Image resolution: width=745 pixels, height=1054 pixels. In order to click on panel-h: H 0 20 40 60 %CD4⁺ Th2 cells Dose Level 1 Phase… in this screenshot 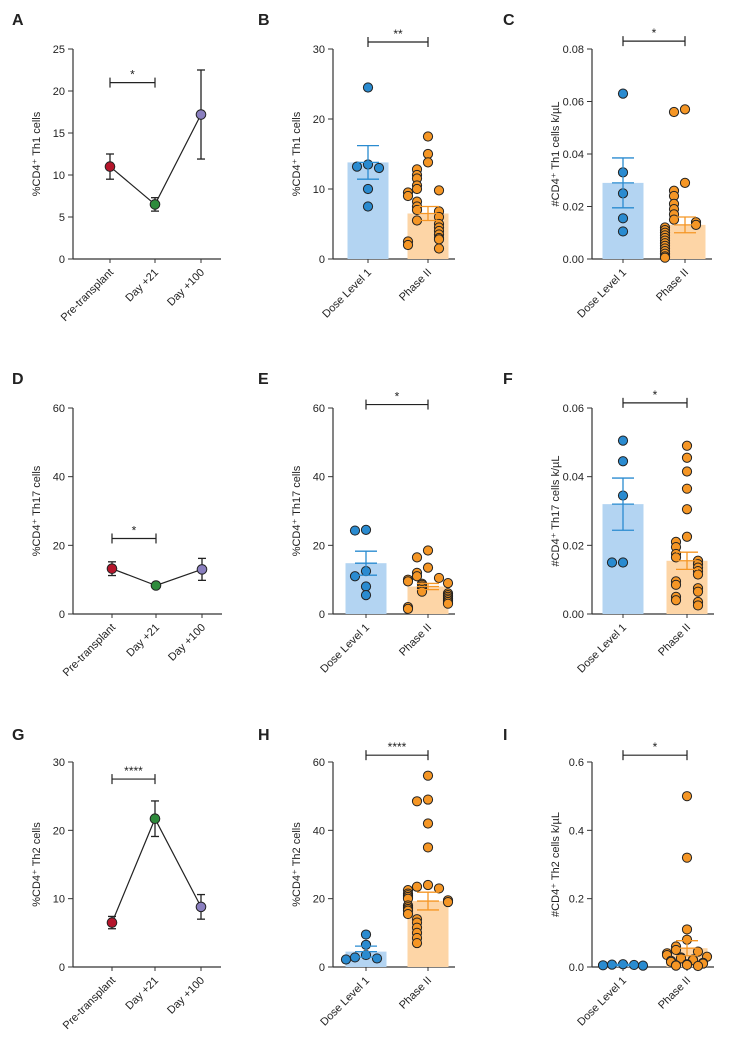, I will do `click(356, 878)`.